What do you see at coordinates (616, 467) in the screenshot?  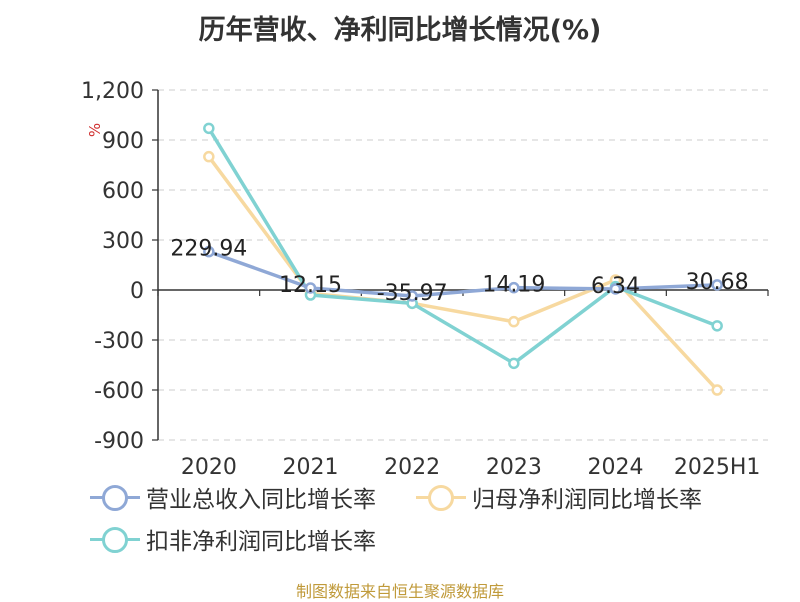 I see `x-tick-label: 2024` at bounding box center [616, 467].